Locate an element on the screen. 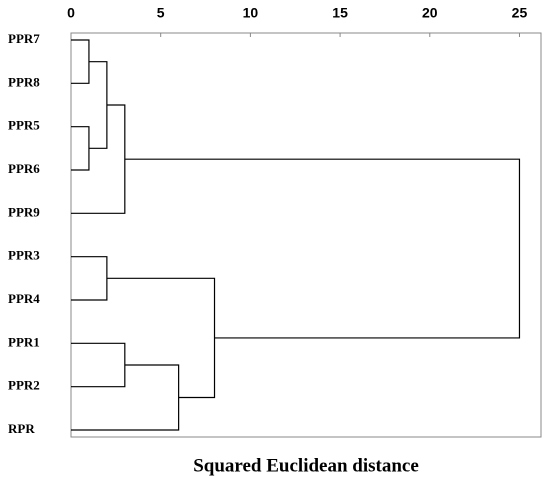 This screenshot has height=485, width=550. x-tick-label: 0 is located at coordinates (71, 13).